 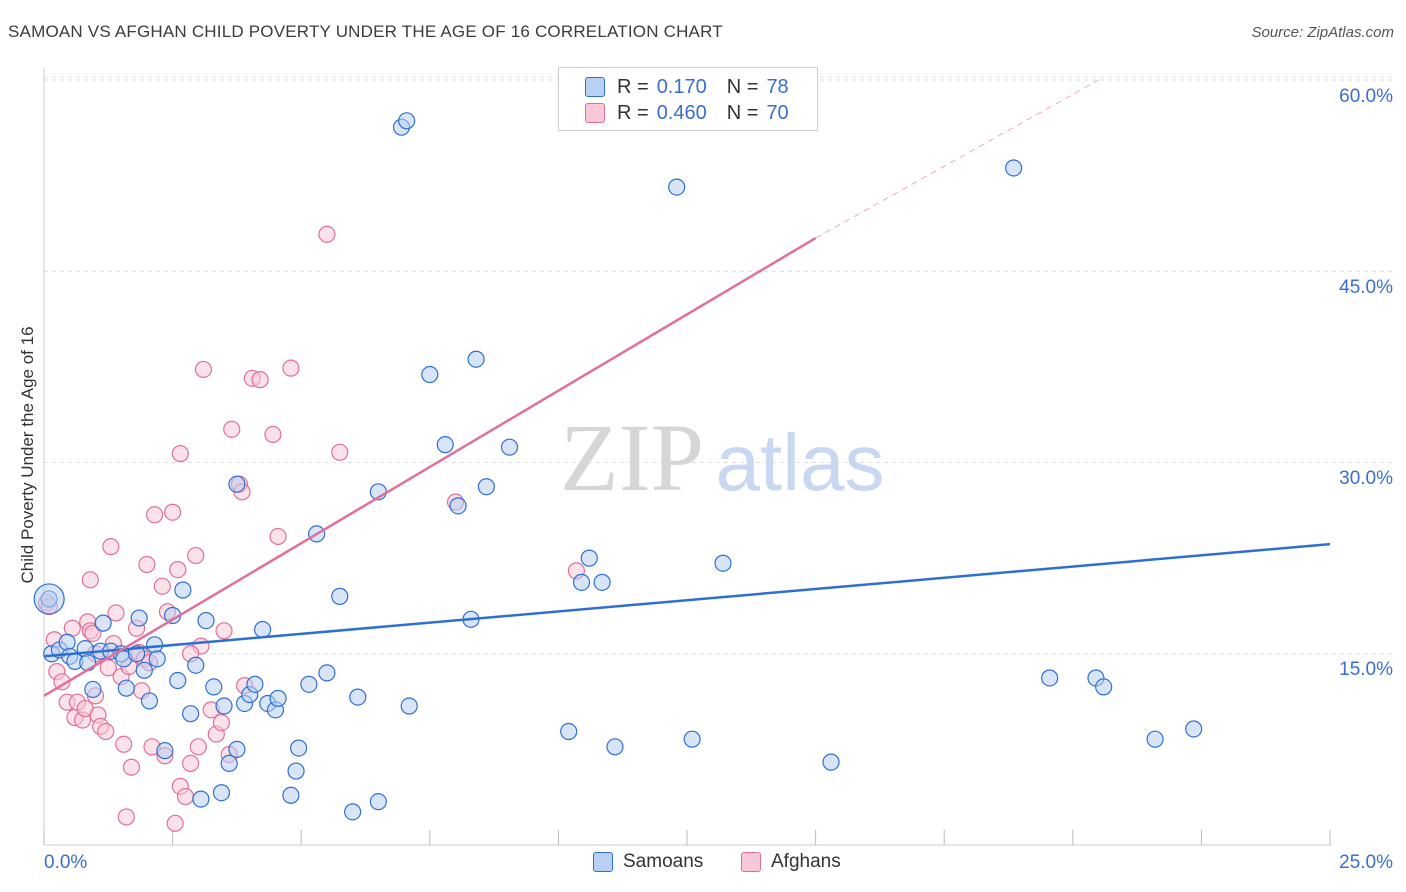 I want to click on y-tick-label-30: 30.0%, so click(x=1366, y=478).